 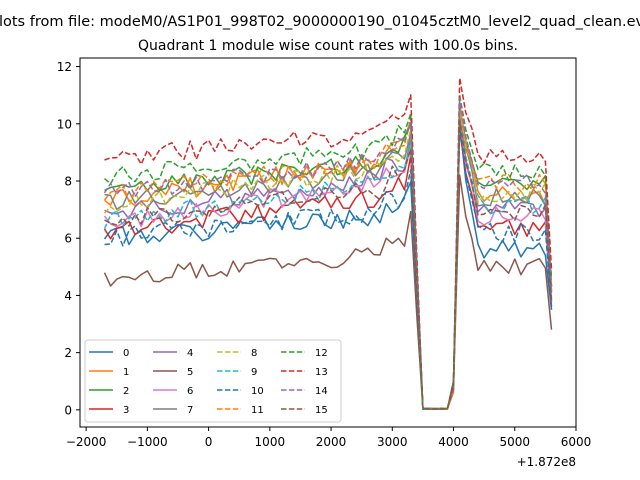 I want to click on legend-label-6: 6, so click(x=190, y=391).